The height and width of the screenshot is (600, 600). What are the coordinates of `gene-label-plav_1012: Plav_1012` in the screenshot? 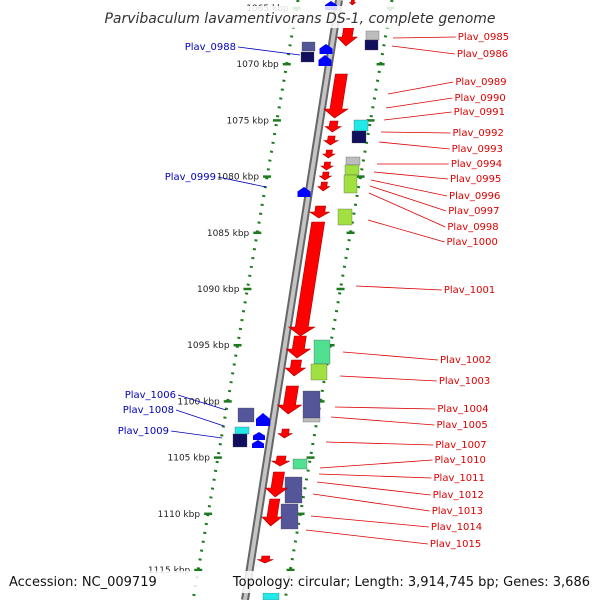 It's located at (458, 495).